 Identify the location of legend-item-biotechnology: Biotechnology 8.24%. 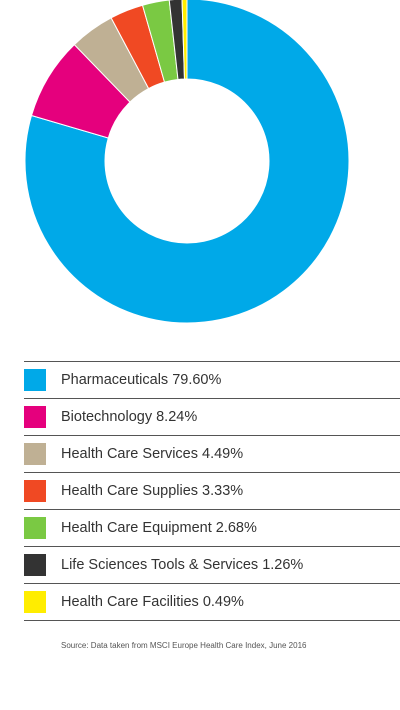
(212, 417).